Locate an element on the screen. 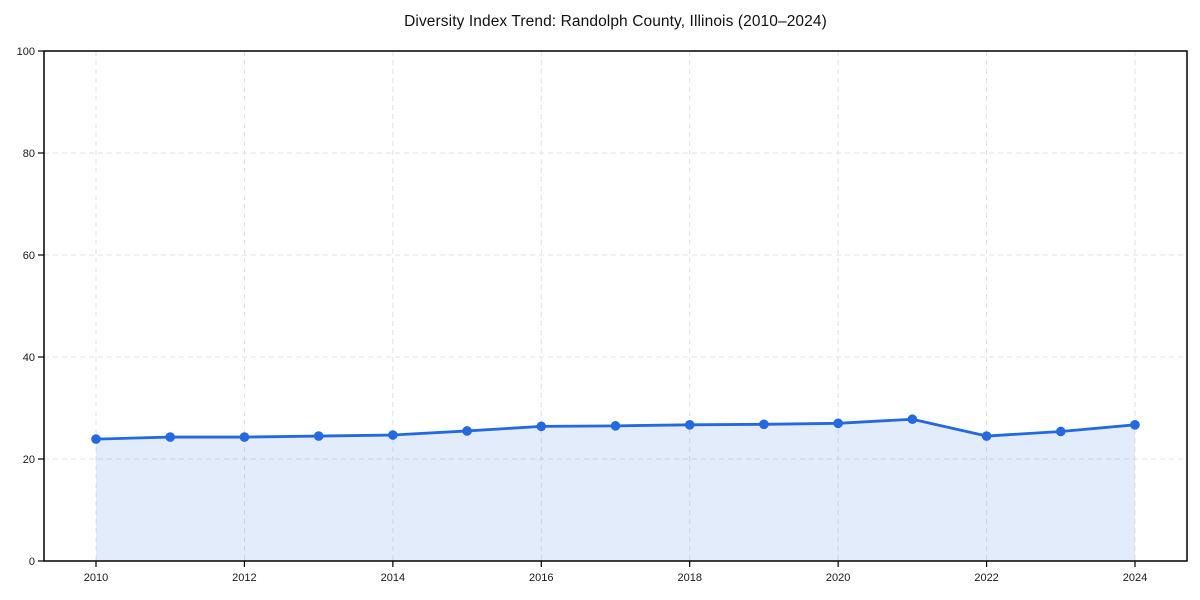 Image resolution: width=1200 pixels, height=600 pixels. x-tick-label: 2010 is located at coordinates (96, 578).